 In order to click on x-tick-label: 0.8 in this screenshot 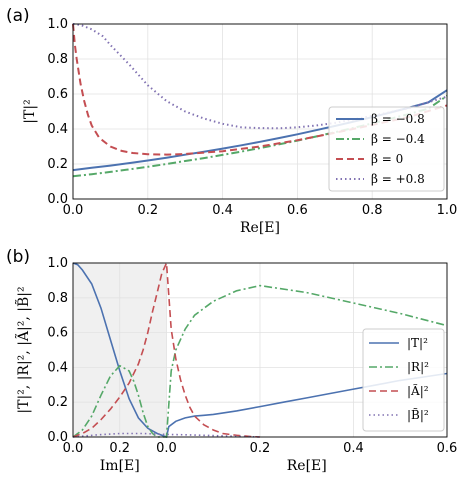, I will do `click(372, 210)`.